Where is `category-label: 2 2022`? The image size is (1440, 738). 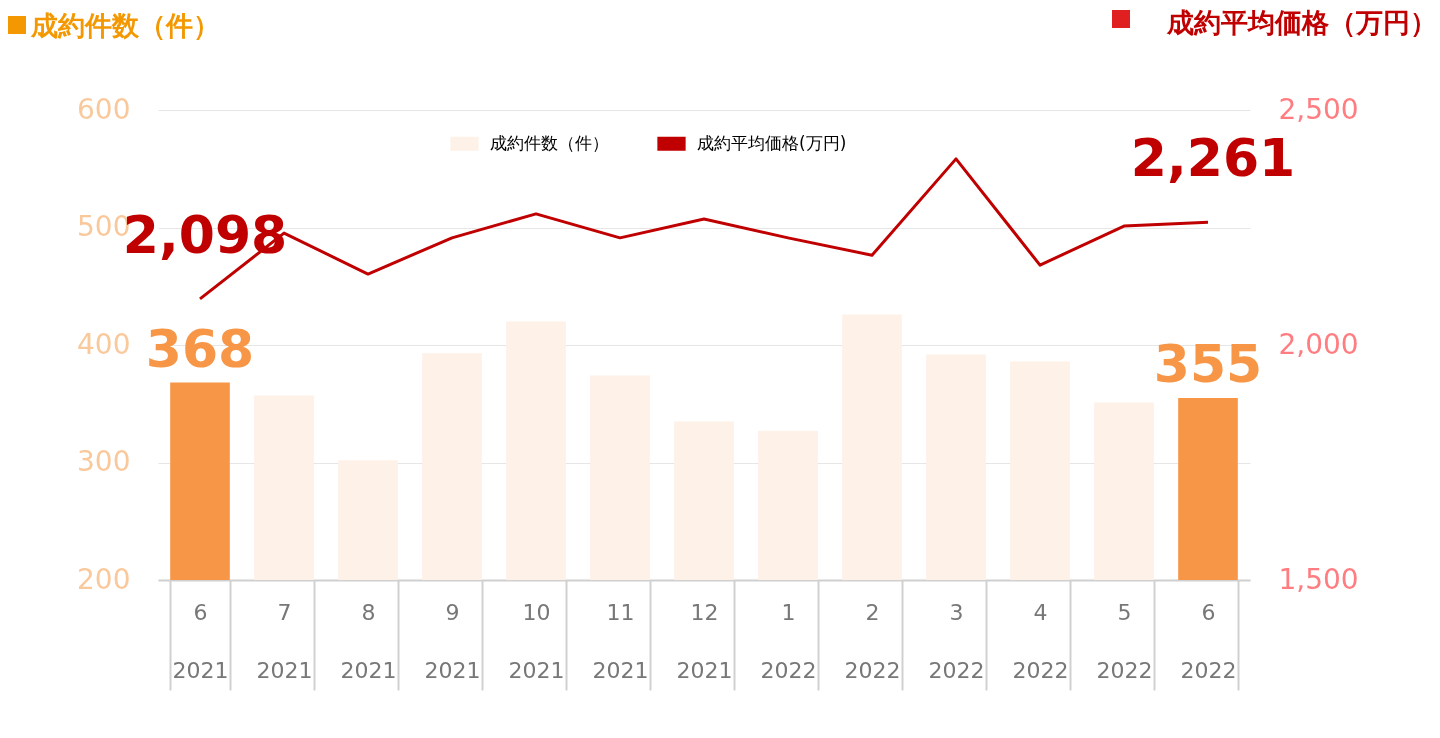 category-label: 2 2022 is located at coordinates (872, 641).